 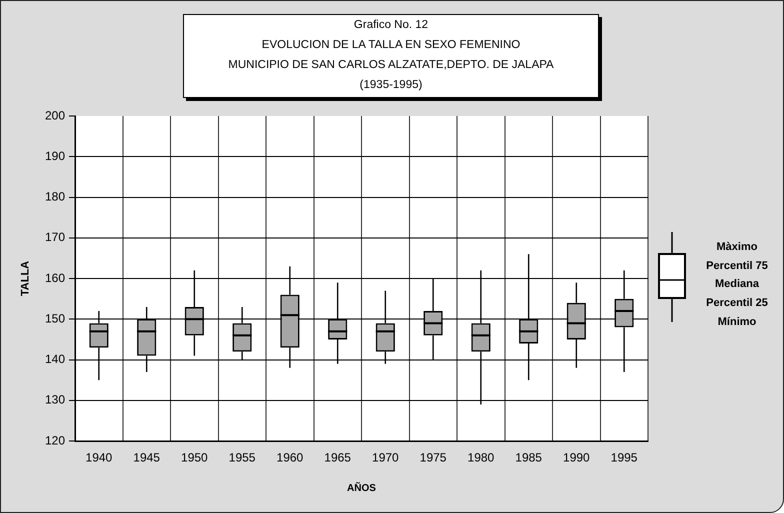 What do you see at coordinates (386, 457) in the screenshot?
I see `x-tick-label: 1970` at bounding box center [386, 457].